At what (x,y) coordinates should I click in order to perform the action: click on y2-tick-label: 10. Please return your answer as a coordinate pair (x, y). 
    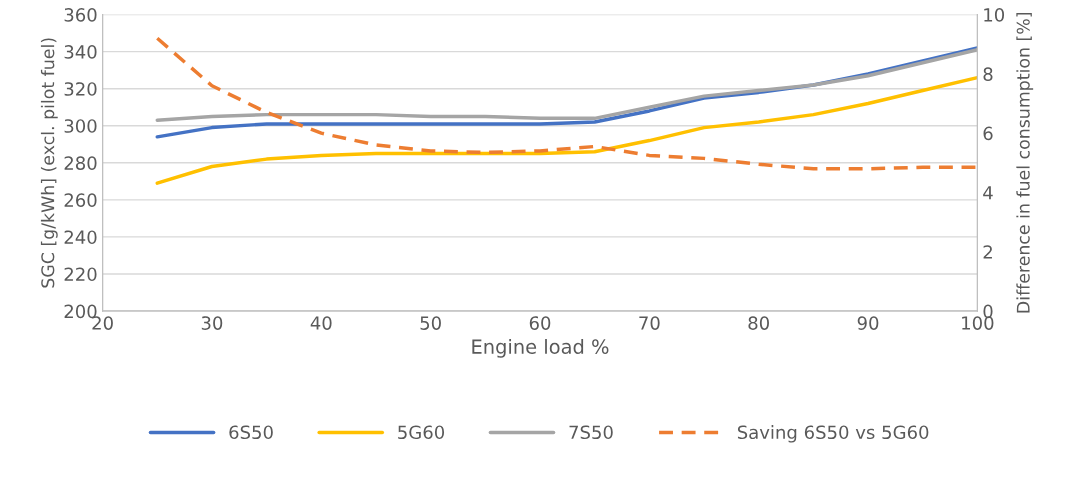
    Looking at the image, I should click on (994, 15).